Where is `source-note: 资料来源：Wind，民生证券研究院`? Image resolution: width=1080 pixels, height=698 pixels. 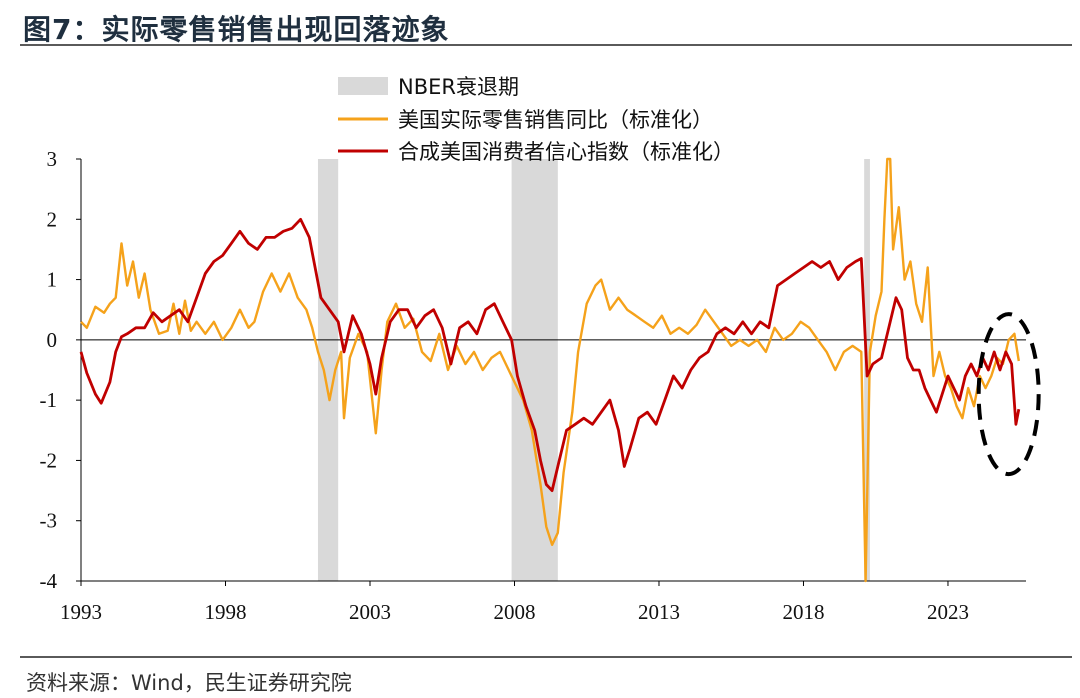 source-note: 资料来源：Wind，民生证券研究院 is located at coordinates (189, 683).